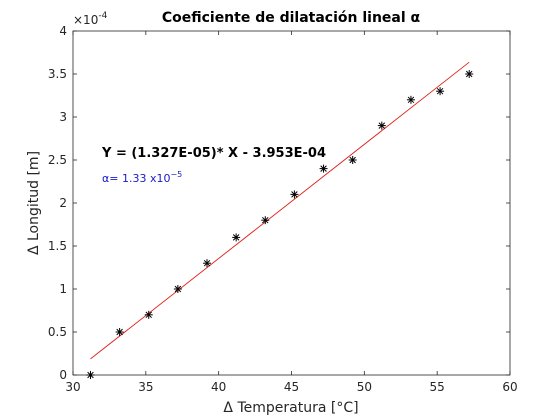 Image resolution: width=560 pixels, height=420 pixels. Describe the element at coordinates (102, 16) in the screenshot. I see `y-exponent-power: -4` at that location.